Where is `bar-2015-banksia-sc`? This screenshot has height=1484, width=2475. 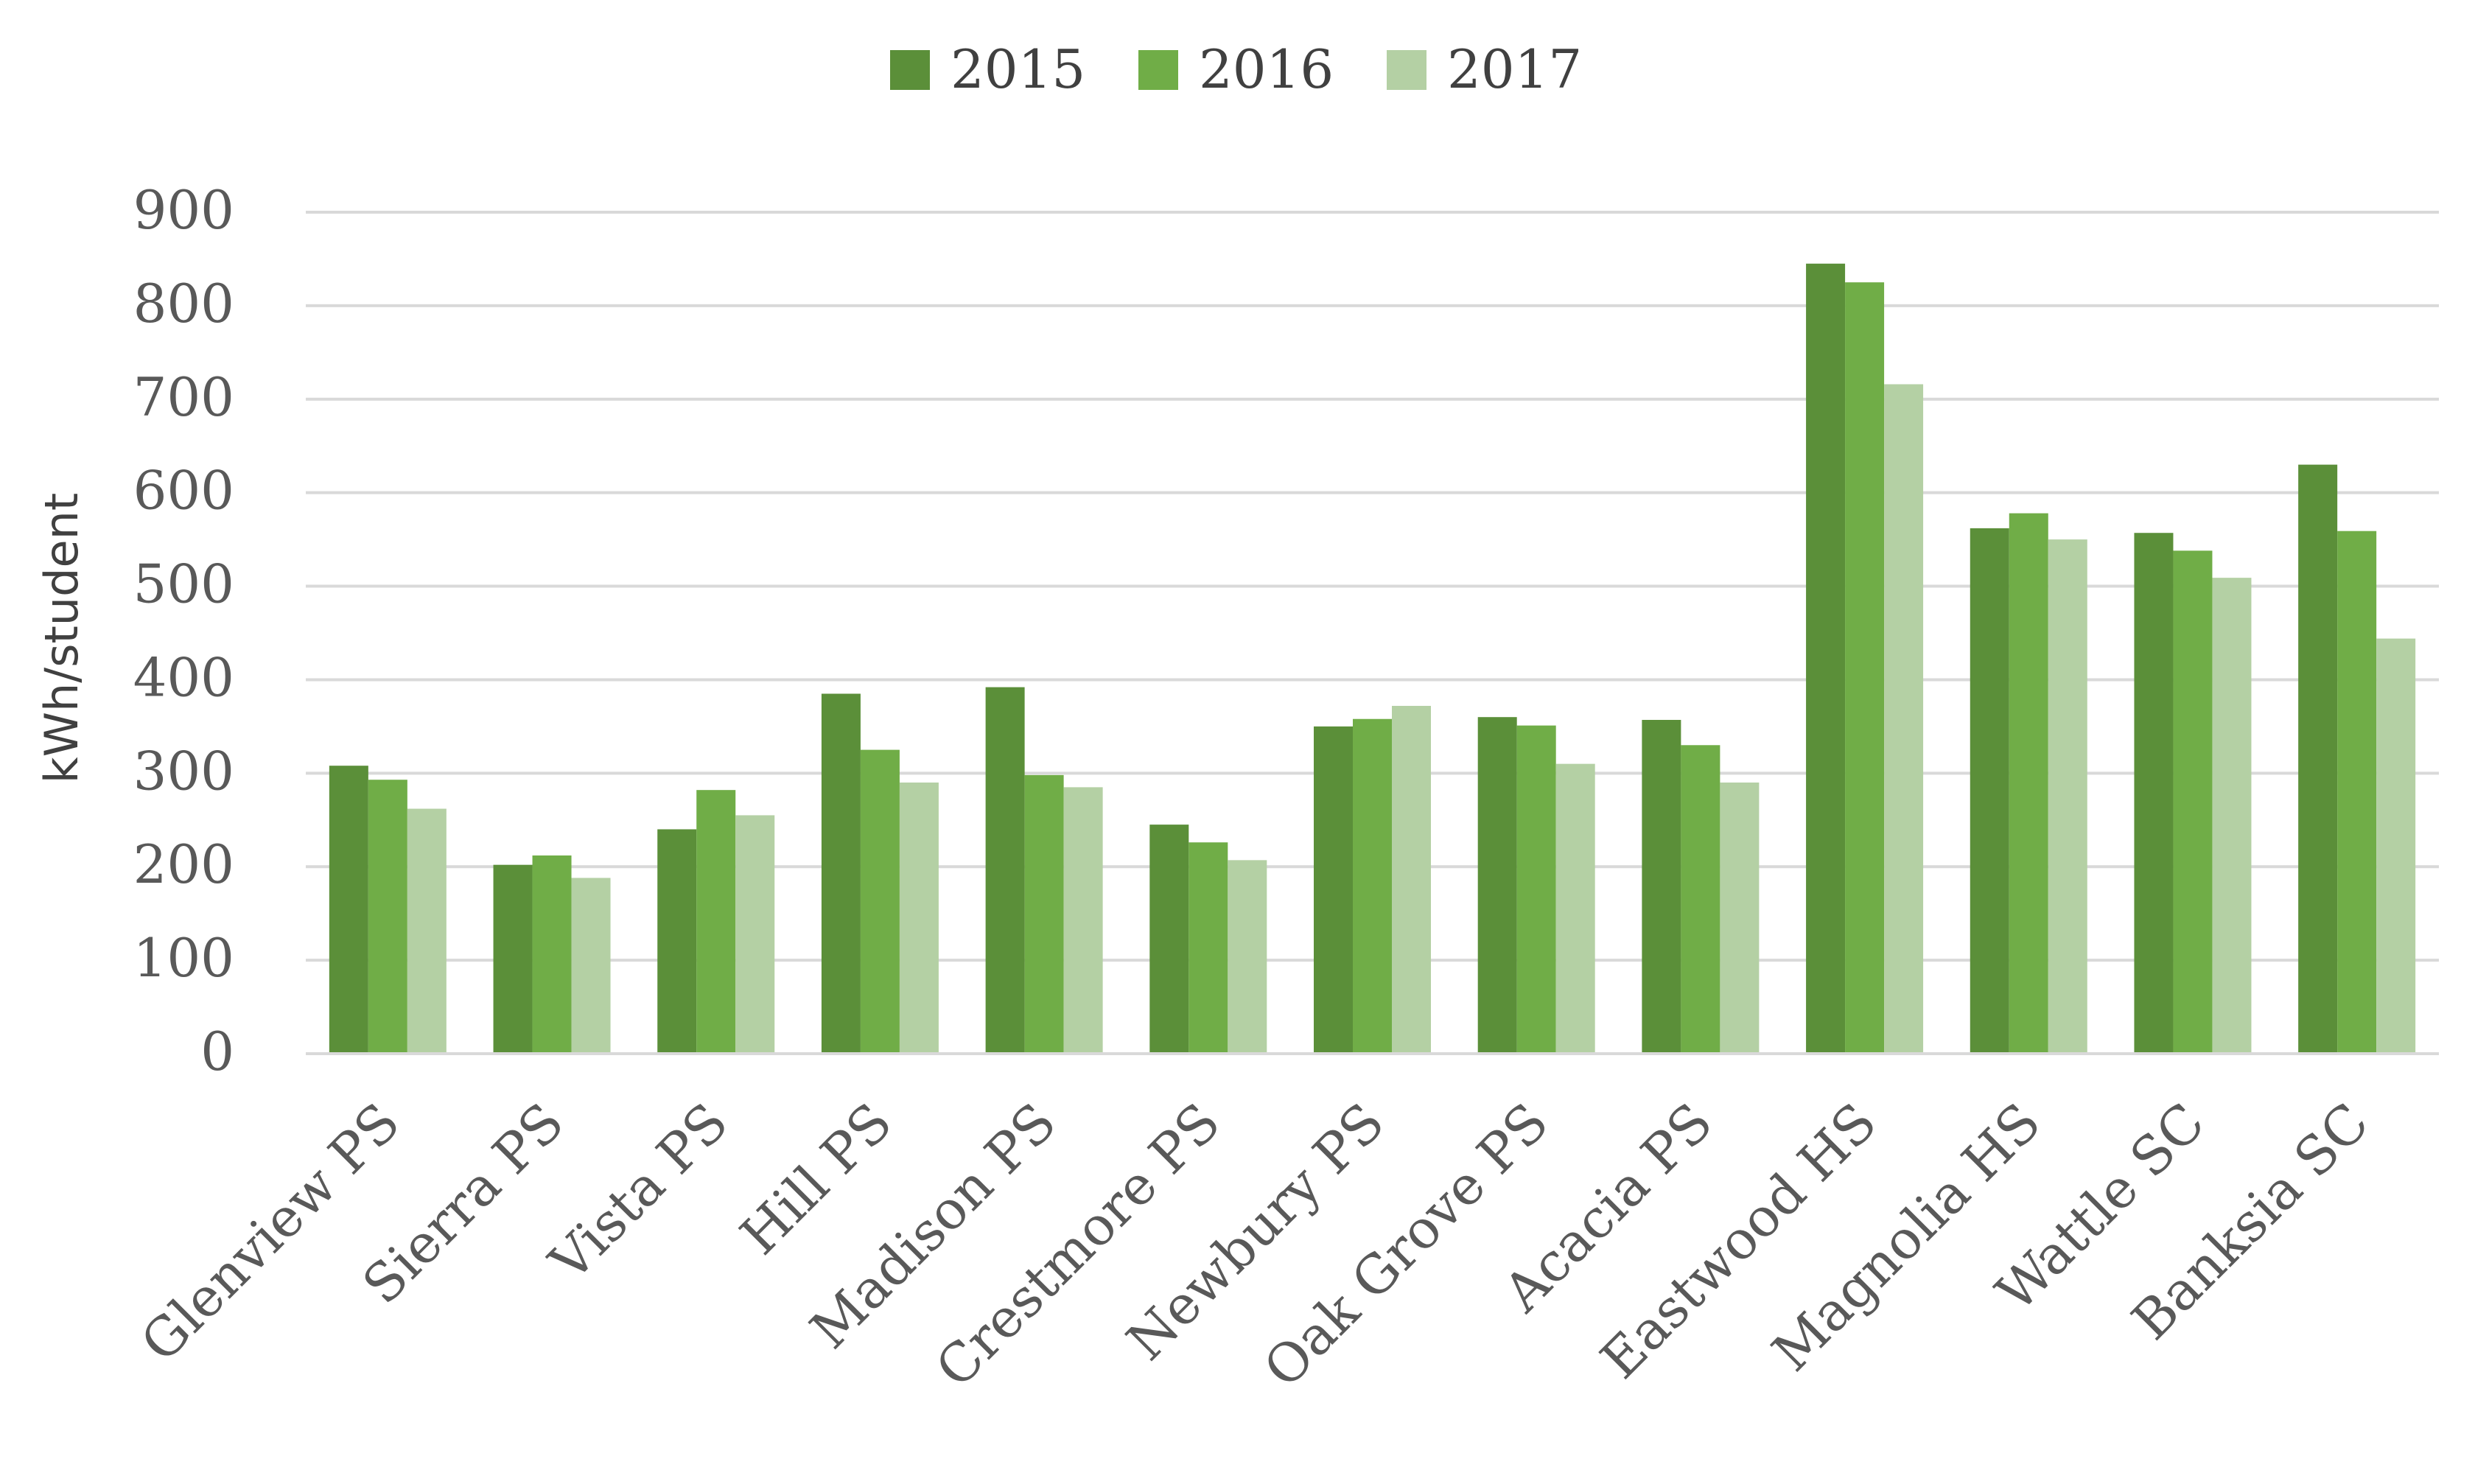 bar-2015-banksia-sc is located at coordinates (2318, 759).